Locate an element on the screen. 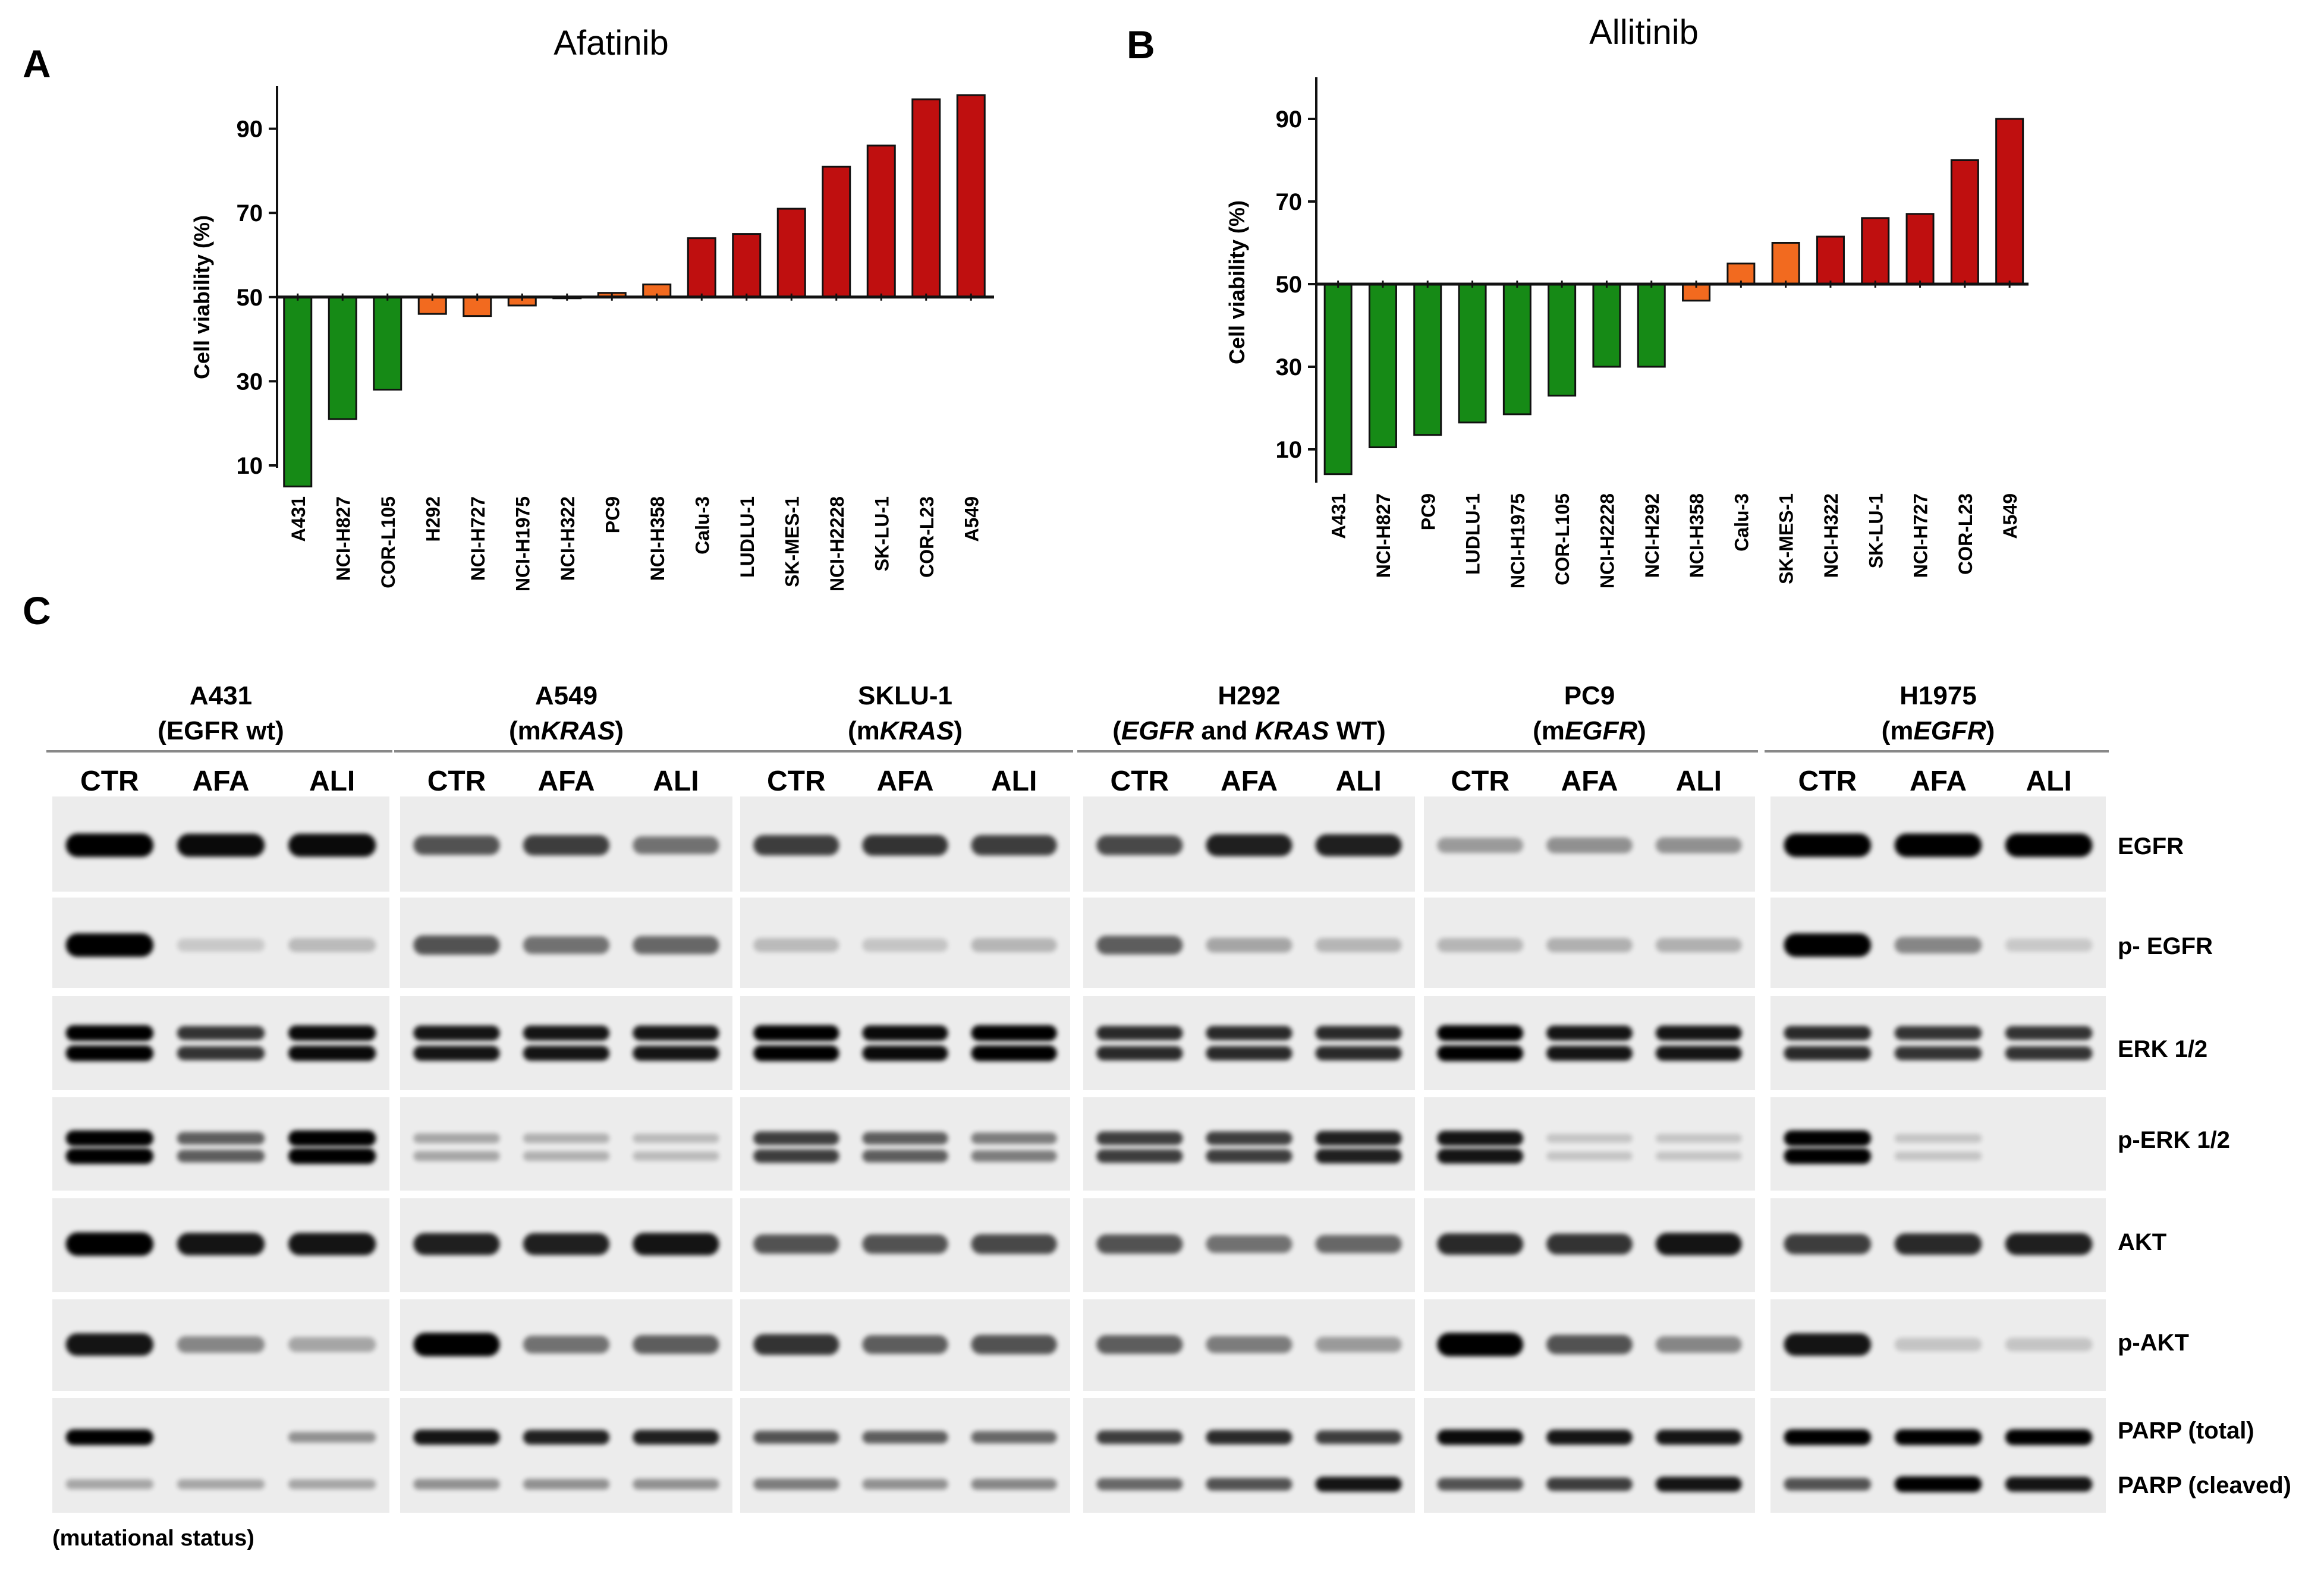 The image size is (2324, 1571). x-tick-label: NCI-H727 is located at coordinates (1921, 535).